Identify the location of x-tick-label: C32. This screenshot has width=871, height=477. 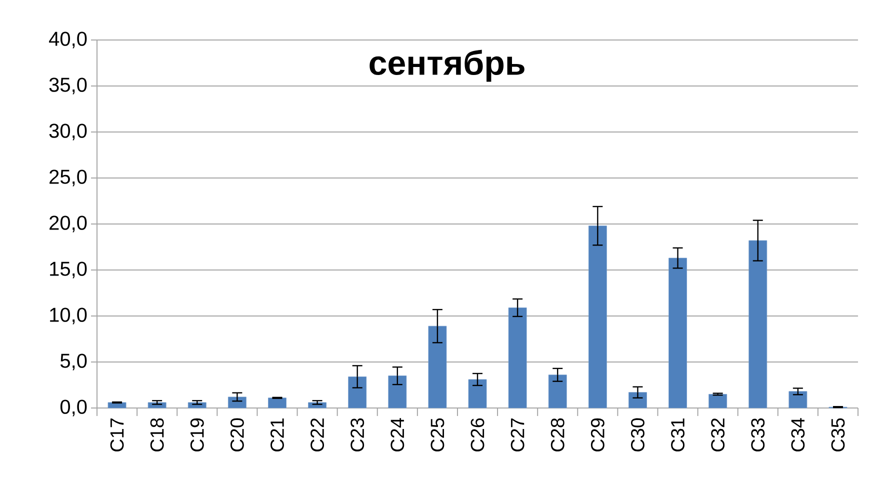
(718, 435).